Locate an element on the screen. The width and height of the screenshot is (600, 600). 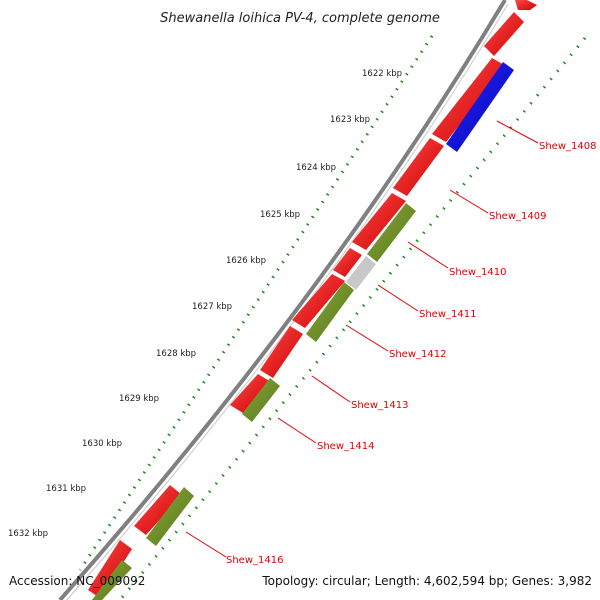
gene-label: Shew_1416 is located at coordinates (254, 560).